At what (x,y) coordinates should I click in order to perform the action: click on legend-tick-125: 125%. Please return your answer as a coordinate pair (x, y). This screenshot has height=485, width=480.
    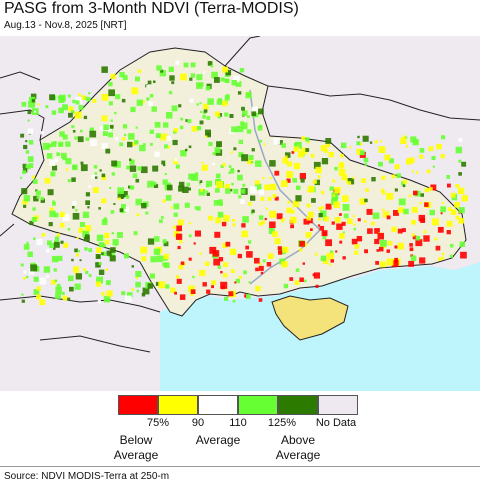
    Looking at the image, I should click on (282, 423).